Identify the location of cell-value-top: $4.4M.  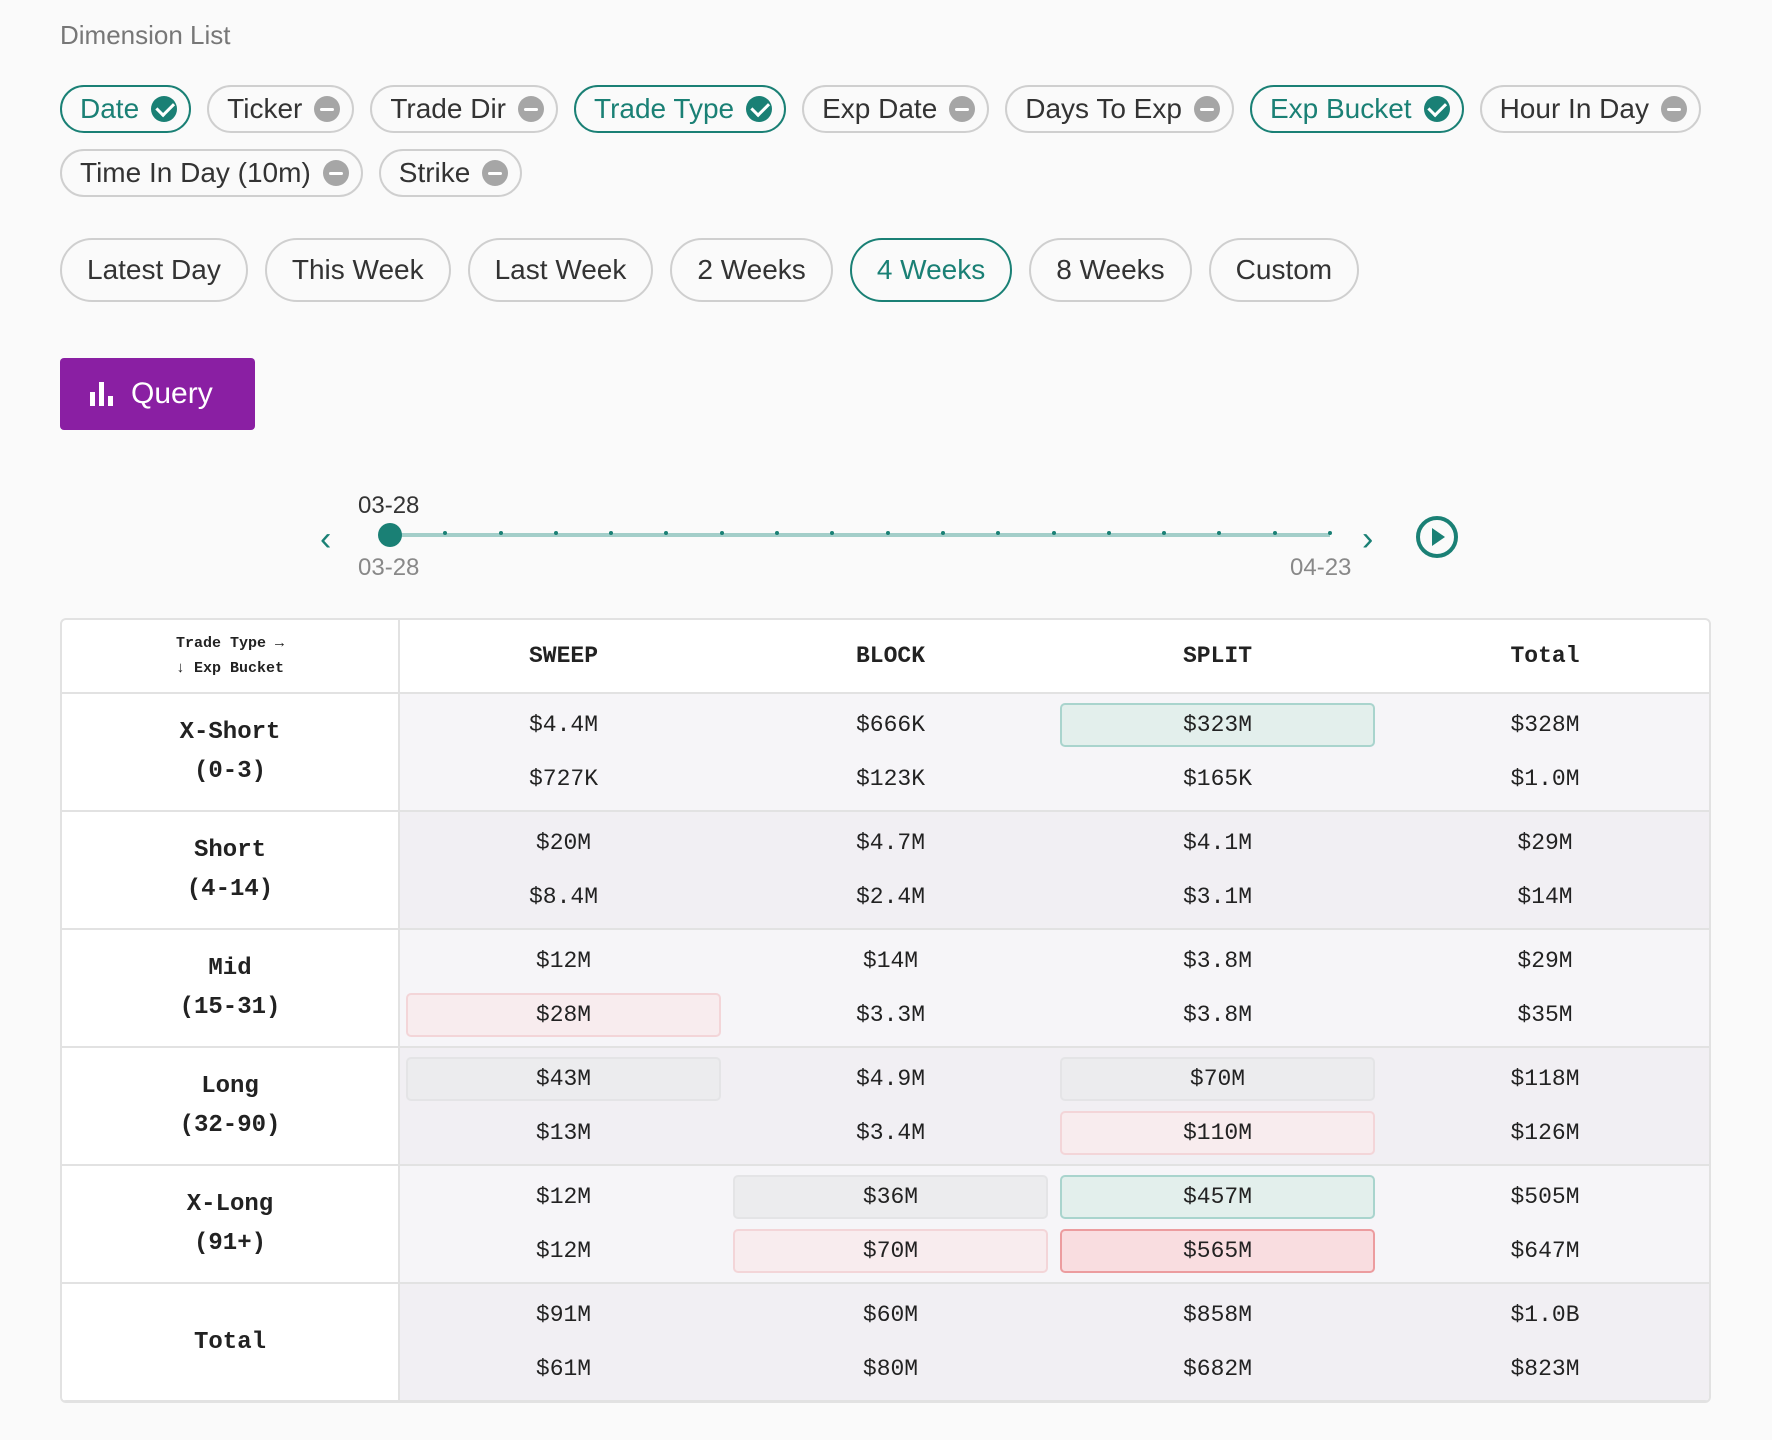
(563, 725).